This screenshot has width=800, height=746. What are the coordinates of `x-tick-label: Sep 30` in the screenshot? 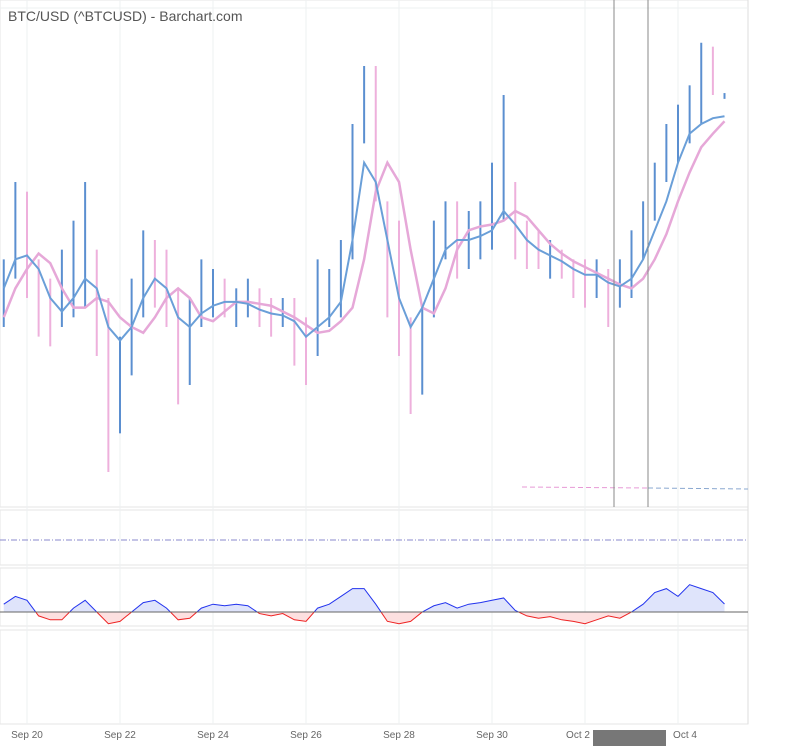 It's located at (492, 735).